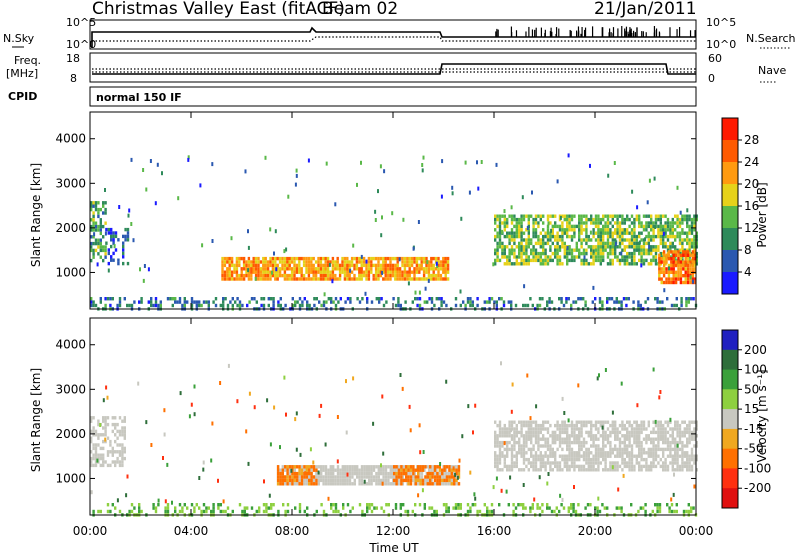 This screenshot has width=800, height=554. What do you see at coordinates (730, 458) in the screenshot?
I see `colorbar-block` at bounding box center [730, 458].